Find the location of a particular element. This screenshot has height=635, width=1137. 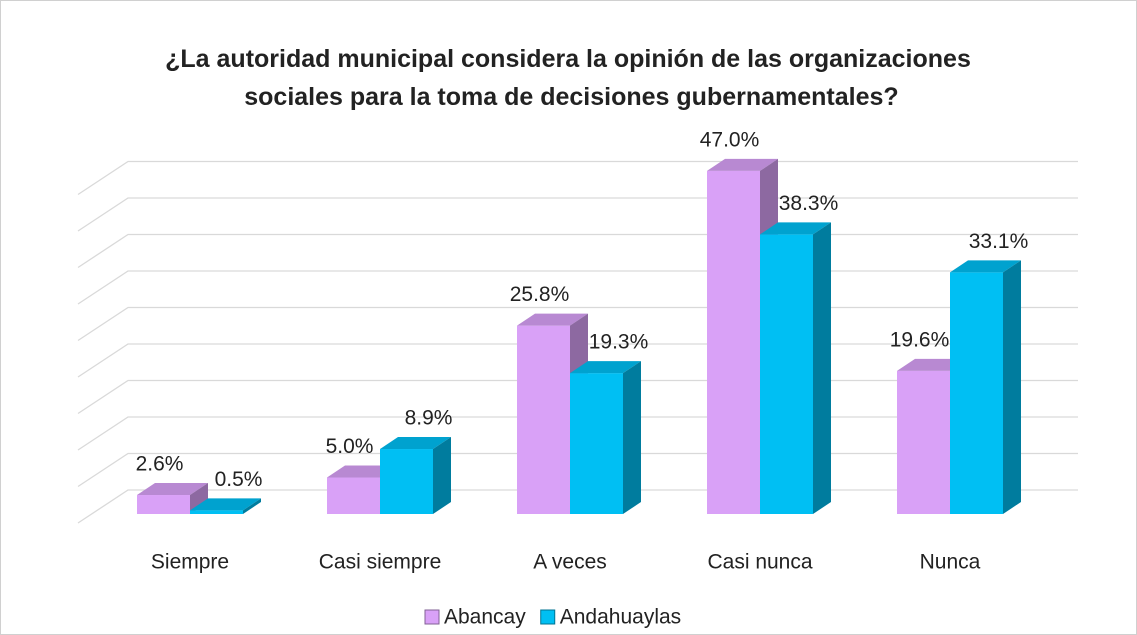

x-tick-label: Nunca is located at coordinates (950, 562).